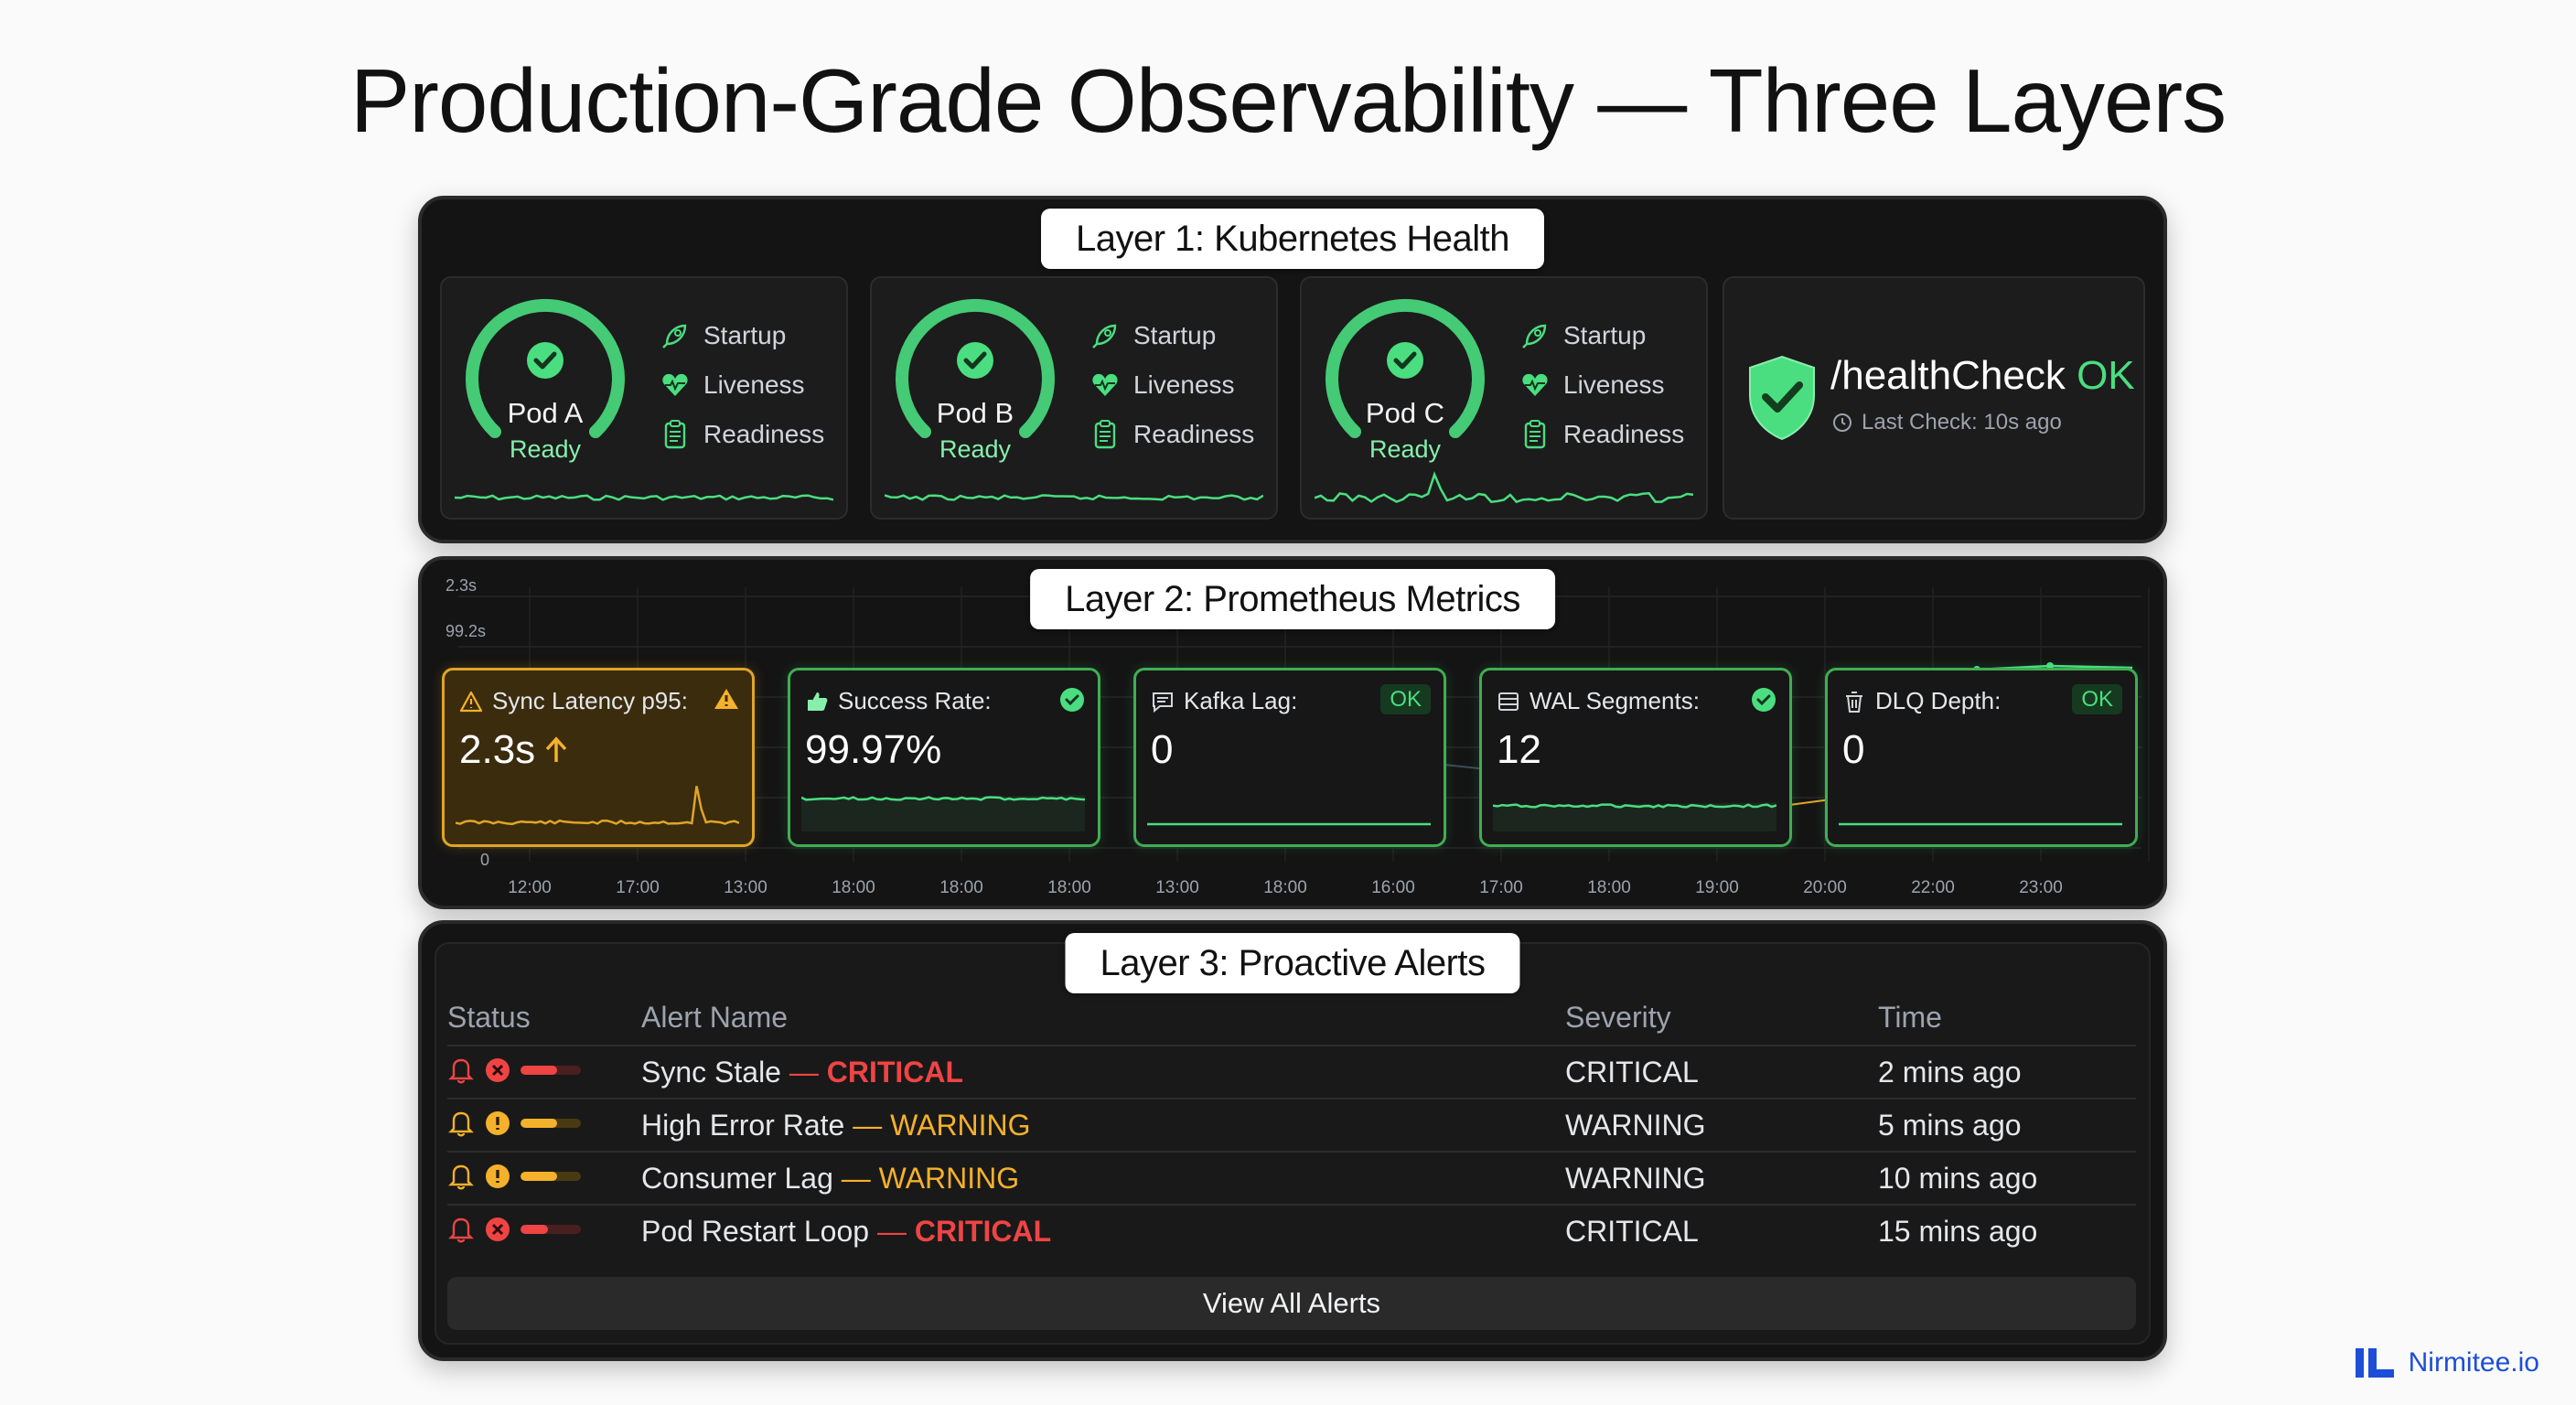  Describe the element at coordinates (1291, 1303) in the screenshot. I see `view-all-alerts-button: View All Alerts` at that location.